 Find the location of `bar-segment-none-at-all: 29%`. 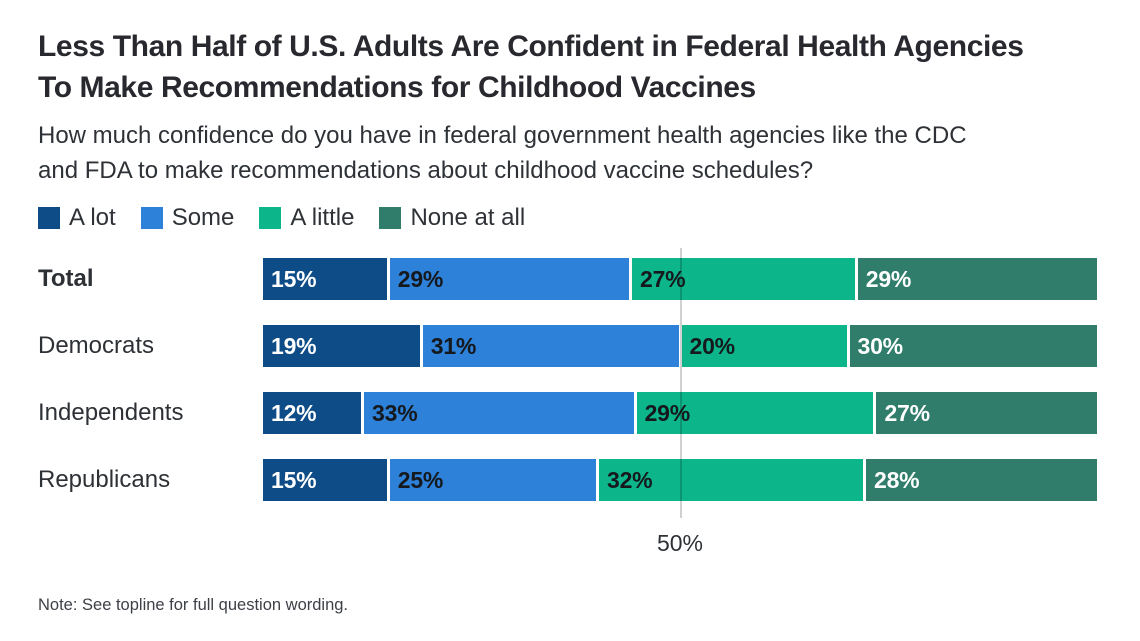

bar-segment-none-at-all: 29% is located at coordinates (977, 279).